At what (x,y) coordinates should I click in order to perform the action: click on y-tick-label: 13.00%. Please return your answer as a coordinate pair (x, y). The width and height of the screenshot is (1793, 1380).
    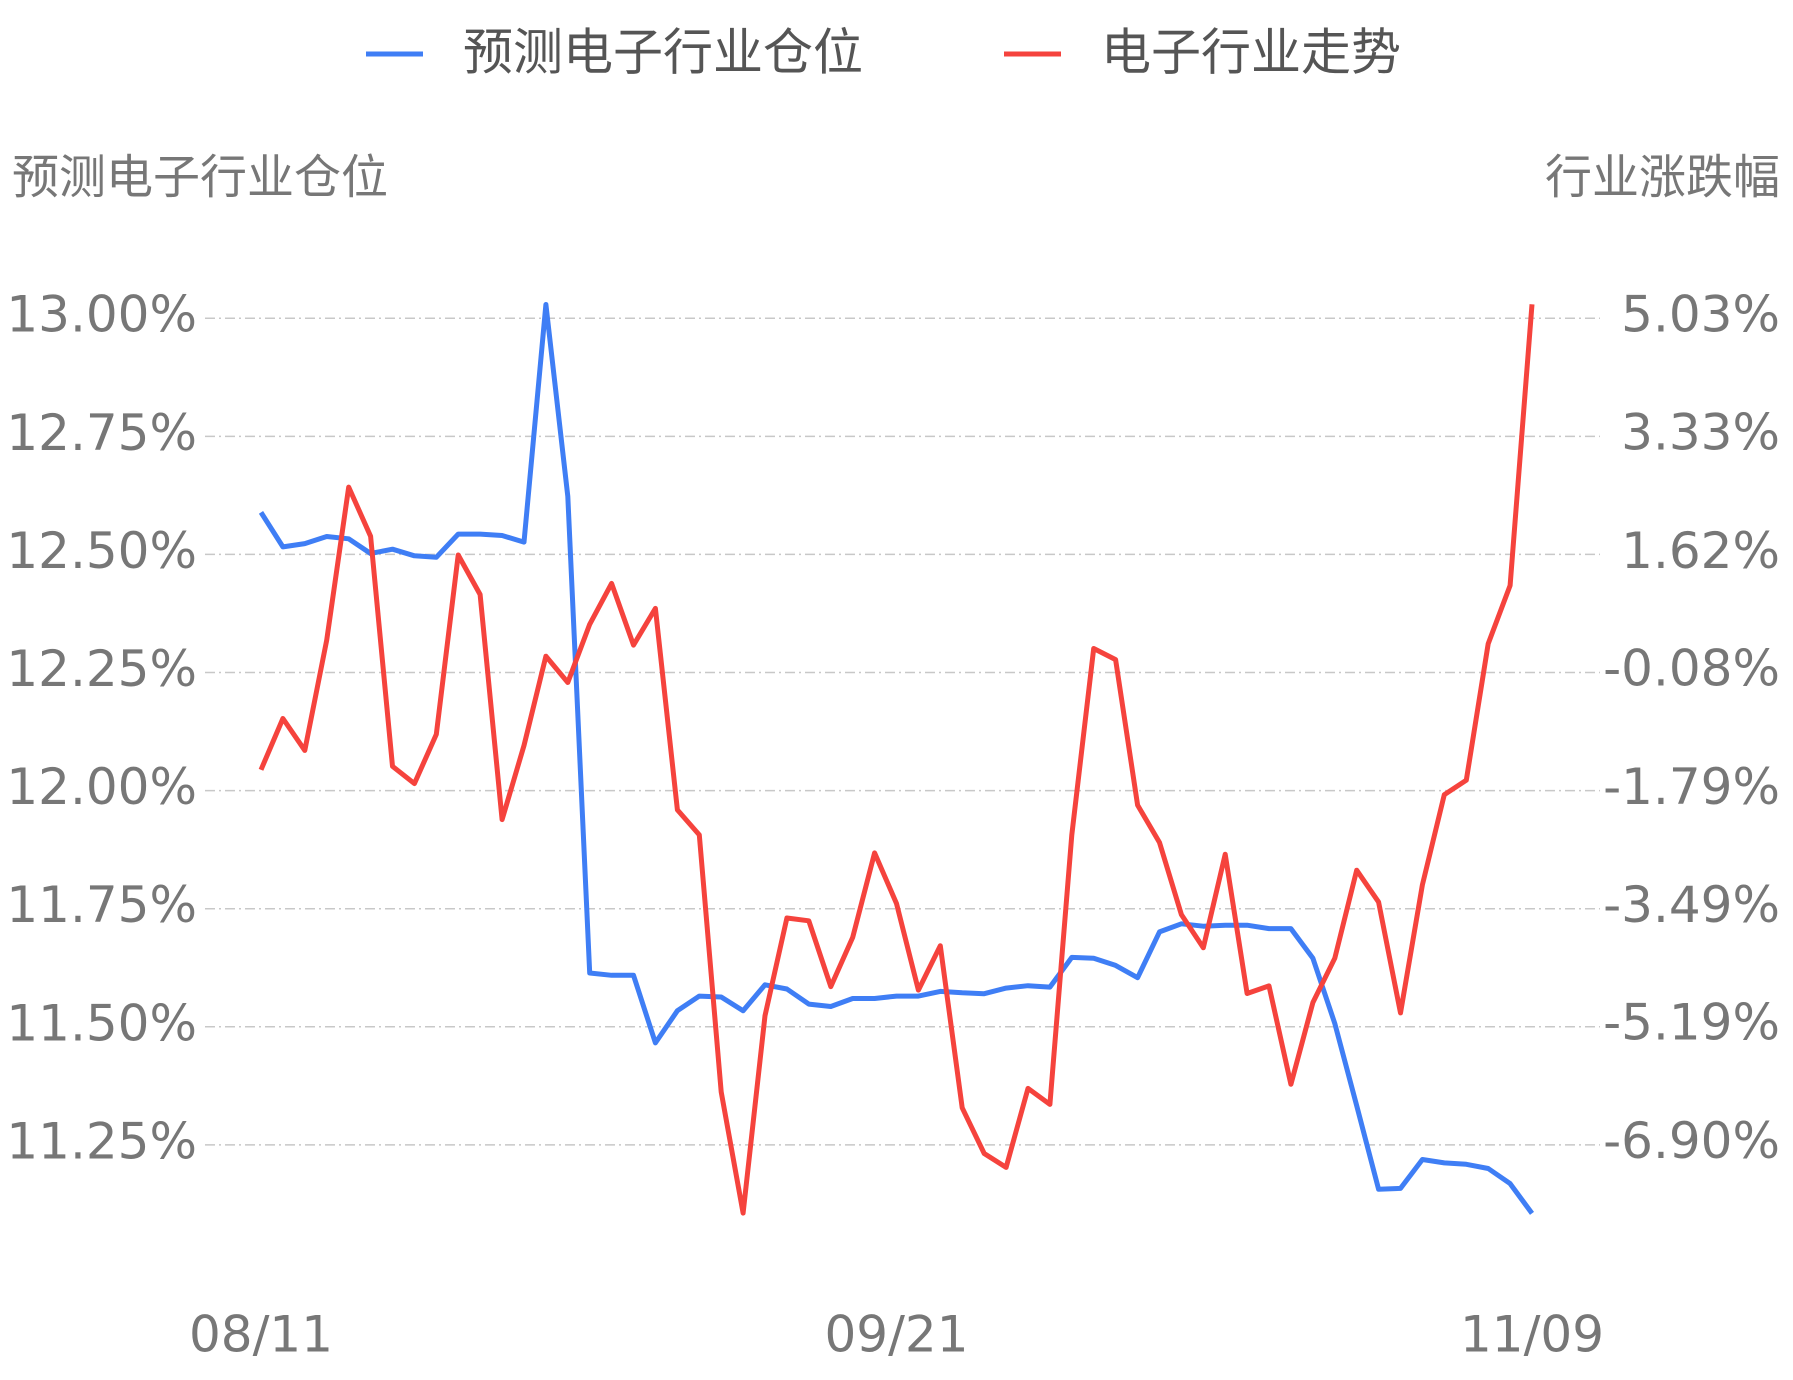
    Looking at the image, I should click on (101, 315).